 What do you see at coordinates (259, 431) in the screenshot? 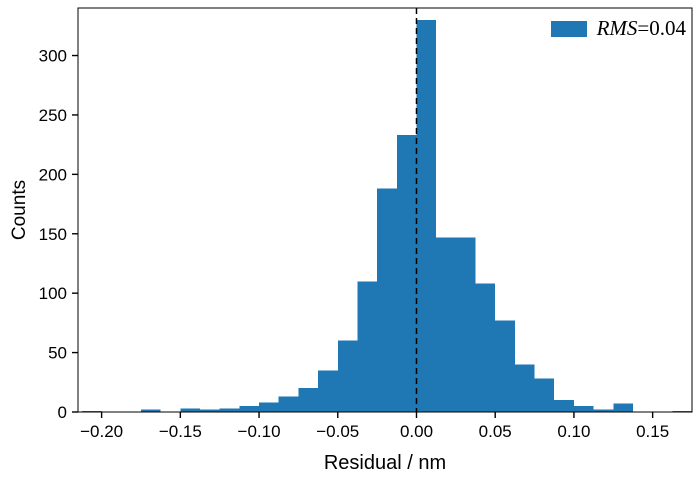
I see `x-tick-label: −0.10` at bounding box center [259, 431].